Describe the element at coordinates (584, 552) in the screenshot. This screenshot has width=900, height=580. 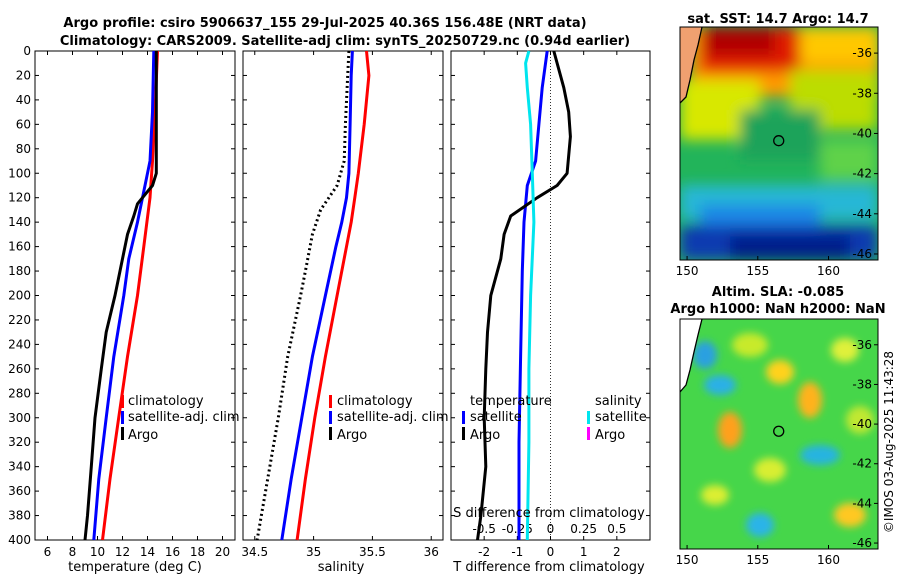
I see `x-tick-label: 1` at that location.